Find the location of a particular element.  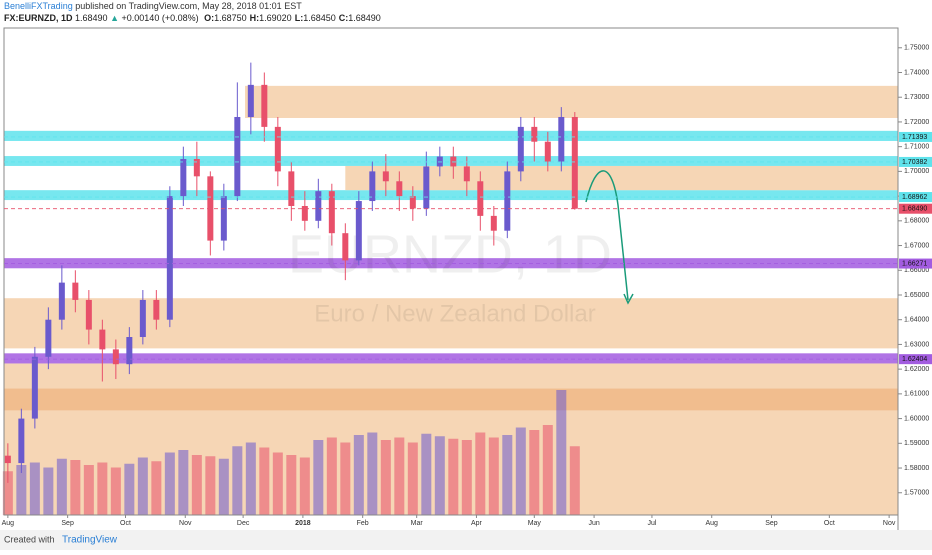

y-tick-label: 1.58000 is located at coordinates (916, 468).